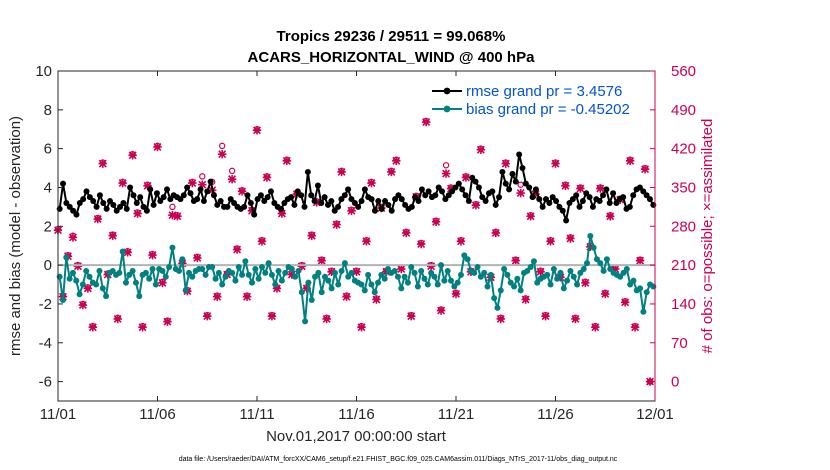 Image resolution: width=830 pixels, height=470 pixels. I want to click on bias-series, so click(356, 279).